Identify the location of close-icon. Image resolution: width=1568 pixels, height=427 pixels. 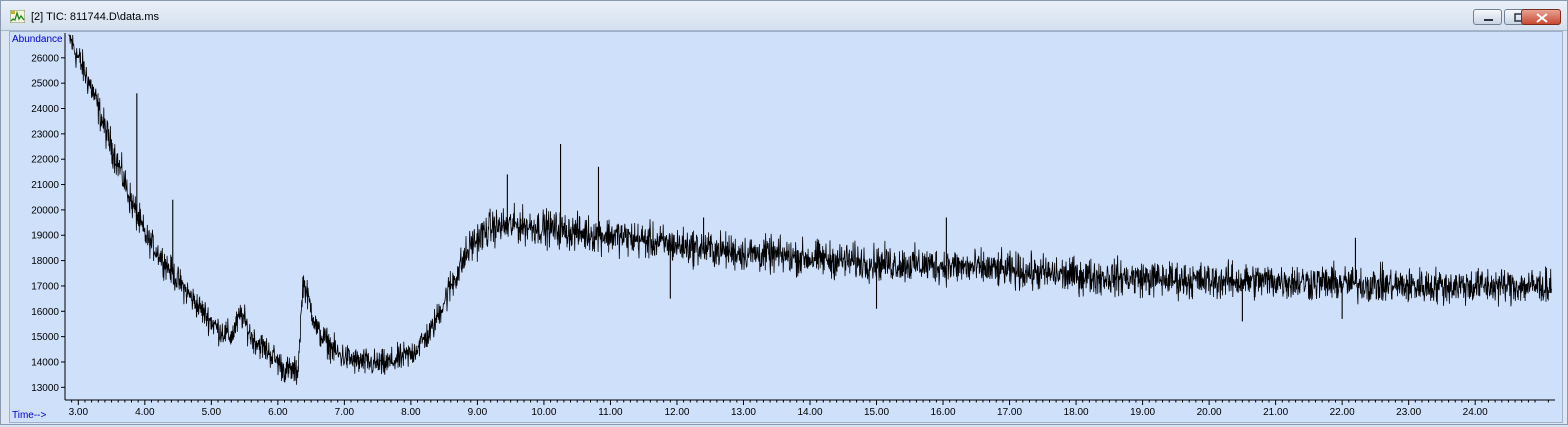
(1542, 18).